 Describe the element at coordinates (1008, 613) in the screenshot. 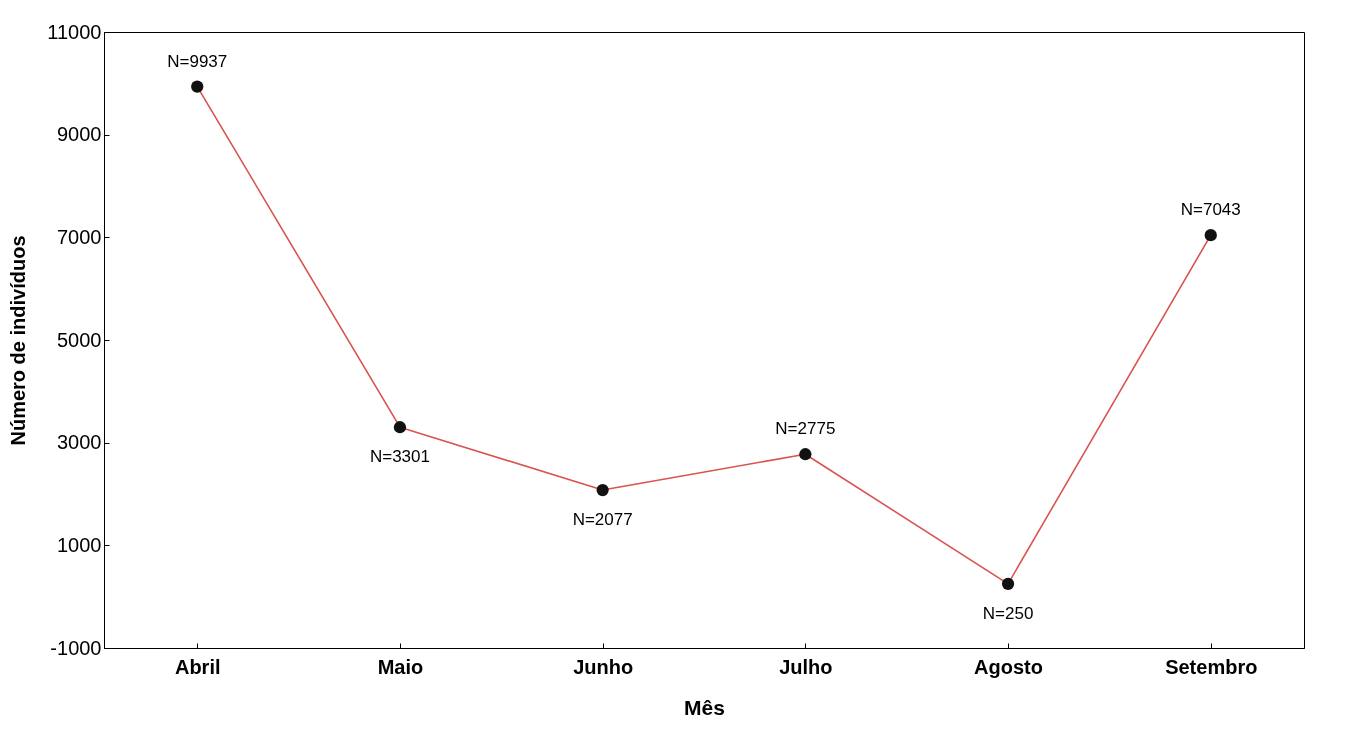

I see `data-label: N=250` at that location.